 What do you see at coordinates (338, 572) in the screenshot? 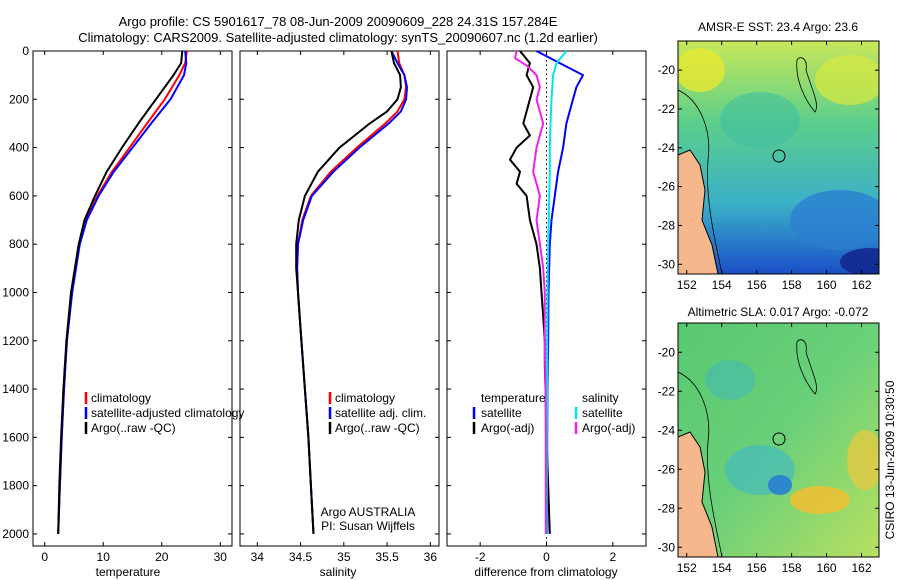
I see `salinity-xlabel: salinity` at bounding box center [338, 572].